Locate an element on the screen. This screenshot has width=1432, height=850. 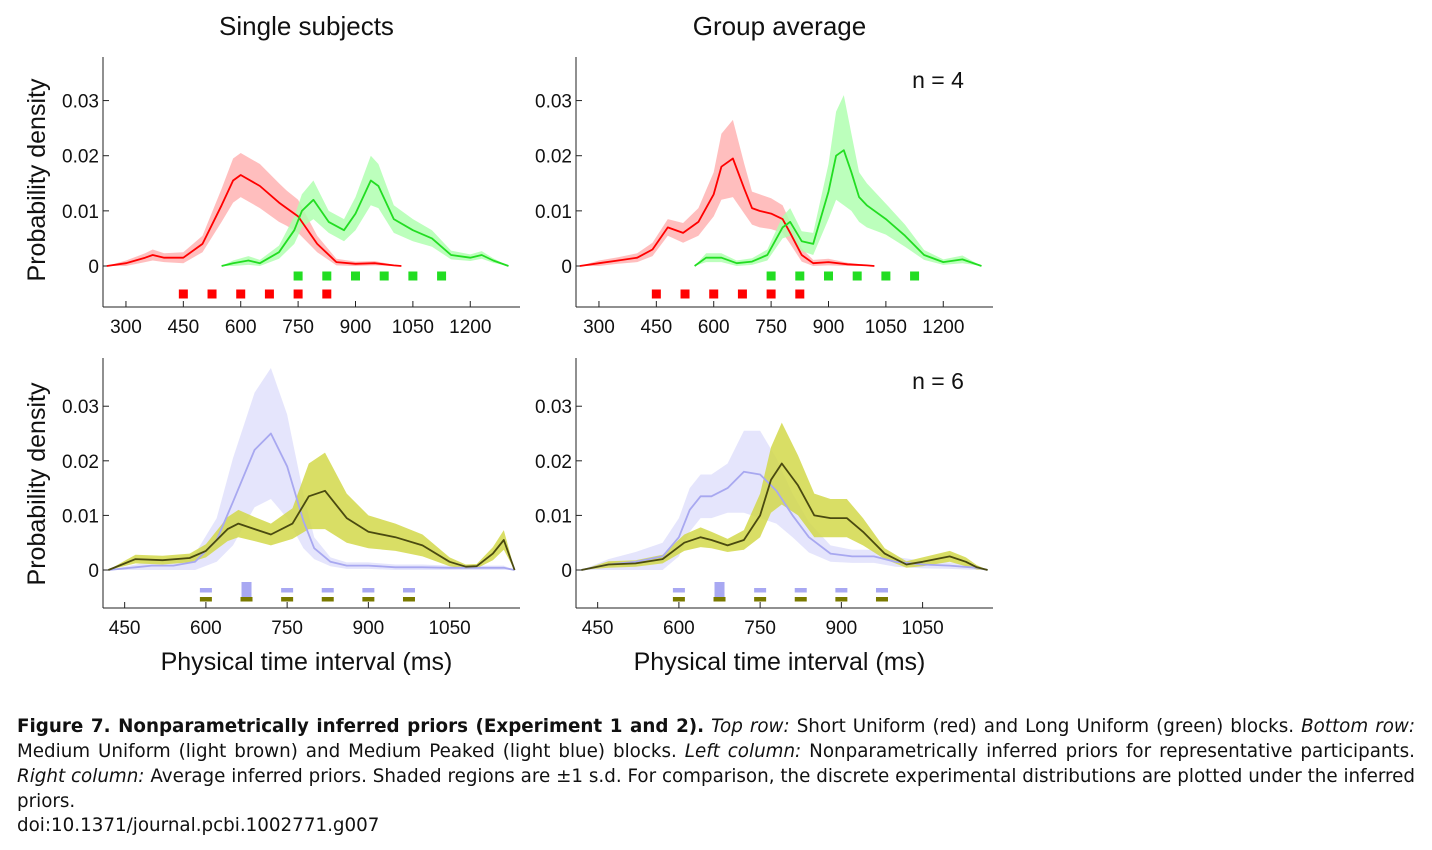
medium_peaked-sd-band is located at coordinates (311, 469).